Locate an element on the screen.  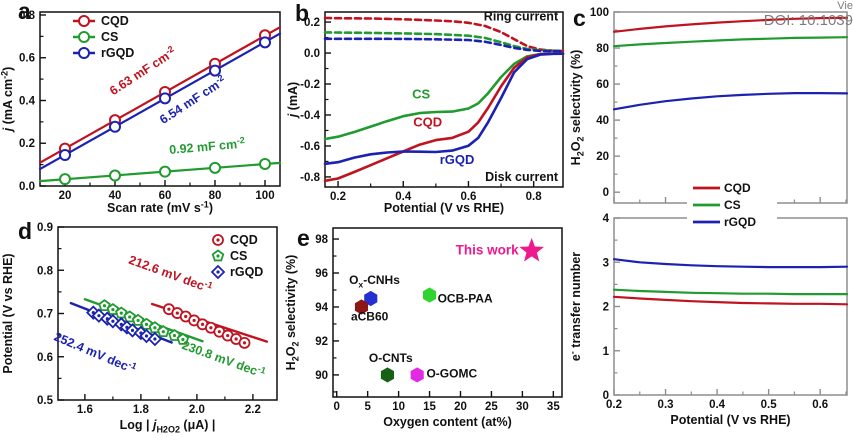
svg-text: 0.2 is located at coordinates (338, 197).